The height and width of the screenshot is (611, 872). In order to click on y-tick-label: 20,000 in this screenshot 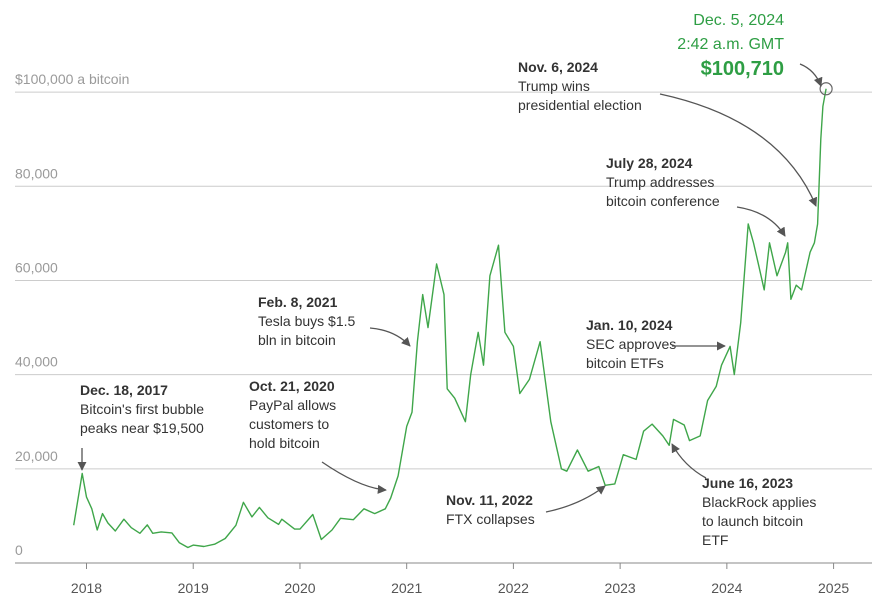, I will do `click(36, 456)`.